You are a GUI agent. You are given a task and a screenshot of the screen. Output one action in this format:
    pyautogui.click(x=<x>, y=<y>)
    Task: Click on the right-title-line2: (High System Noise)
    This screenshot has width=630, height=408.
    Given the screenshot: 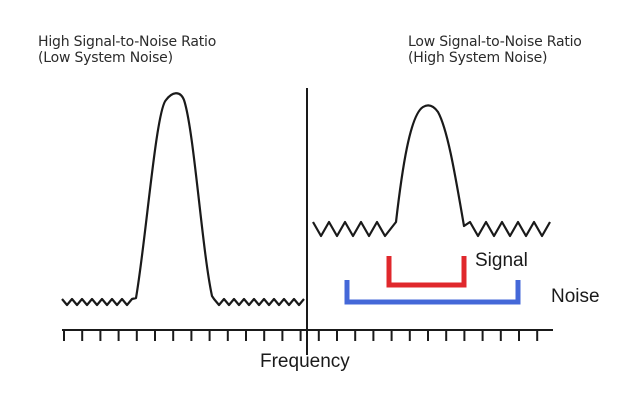 What is the action you would take?
    pyautogui.click(x=478, y=58)
    